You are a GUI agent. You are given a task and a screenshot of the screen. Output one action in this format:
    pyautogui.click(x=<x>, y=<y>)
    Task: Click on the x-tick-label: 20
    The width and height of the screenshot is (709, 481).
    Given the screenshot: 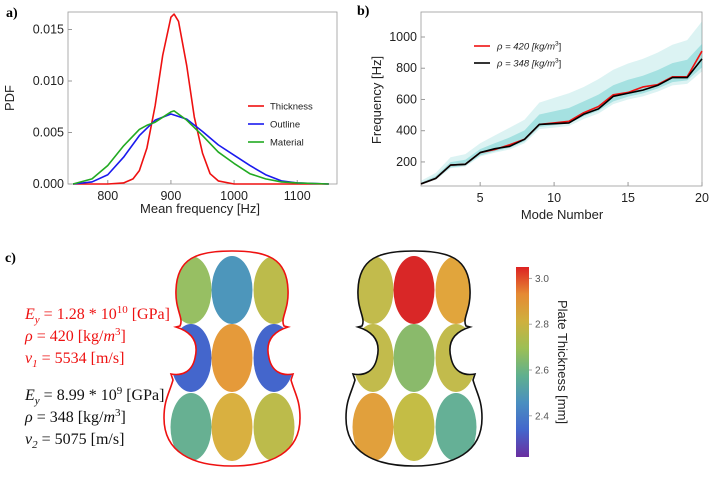 What is the action you would take?
    pyautogui.click(x=702, y=198)
    